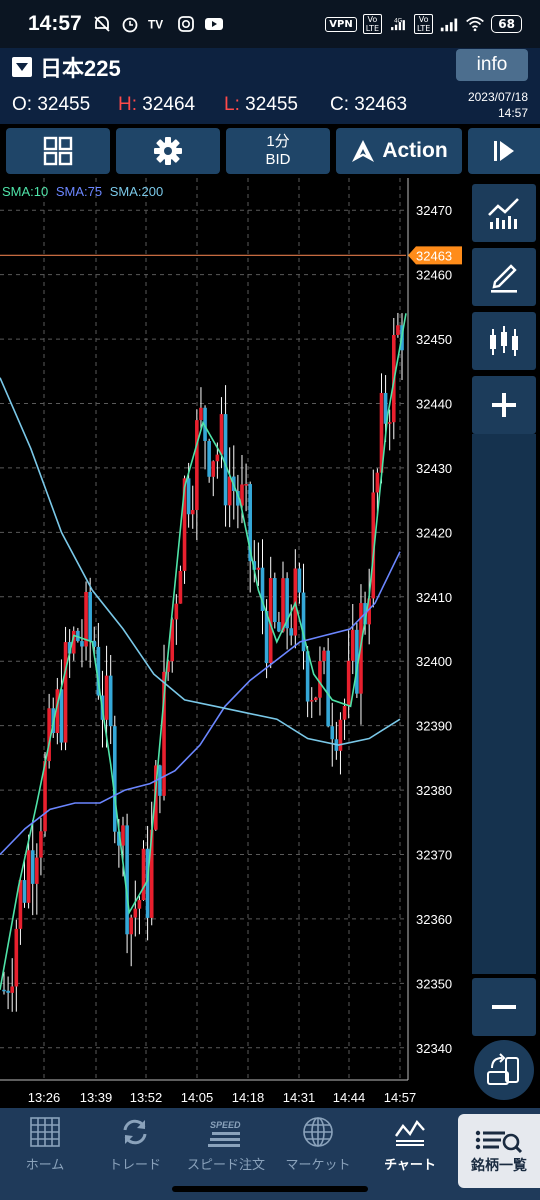 This screenshot has height=1200, width=540. Describe the element at coordinates (278, 151) in the screenshot. I see `timeframe-button: 1分 BID` at that location.